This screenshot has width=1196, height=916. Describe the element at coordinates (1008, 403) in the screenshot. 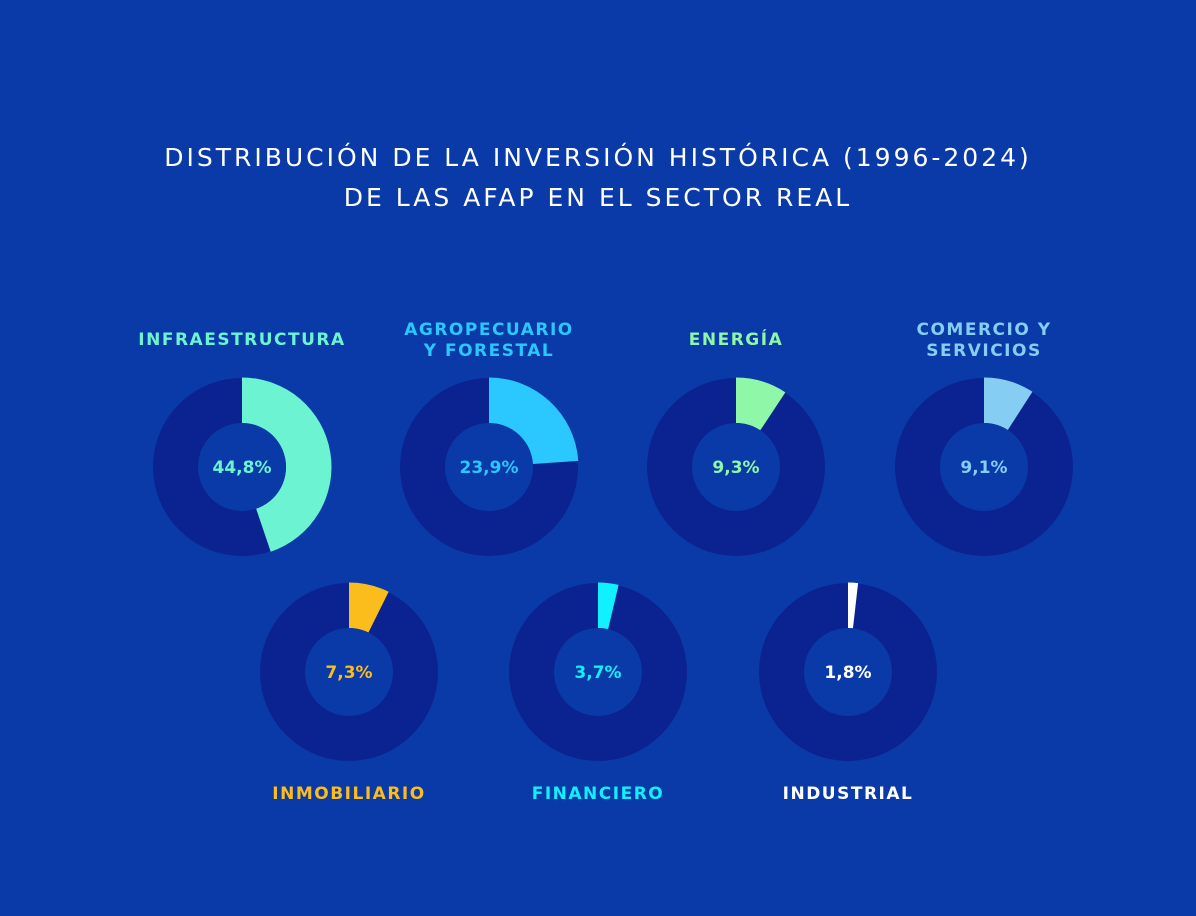

I see `donut-slice-comercio-y-servicios` at that location.